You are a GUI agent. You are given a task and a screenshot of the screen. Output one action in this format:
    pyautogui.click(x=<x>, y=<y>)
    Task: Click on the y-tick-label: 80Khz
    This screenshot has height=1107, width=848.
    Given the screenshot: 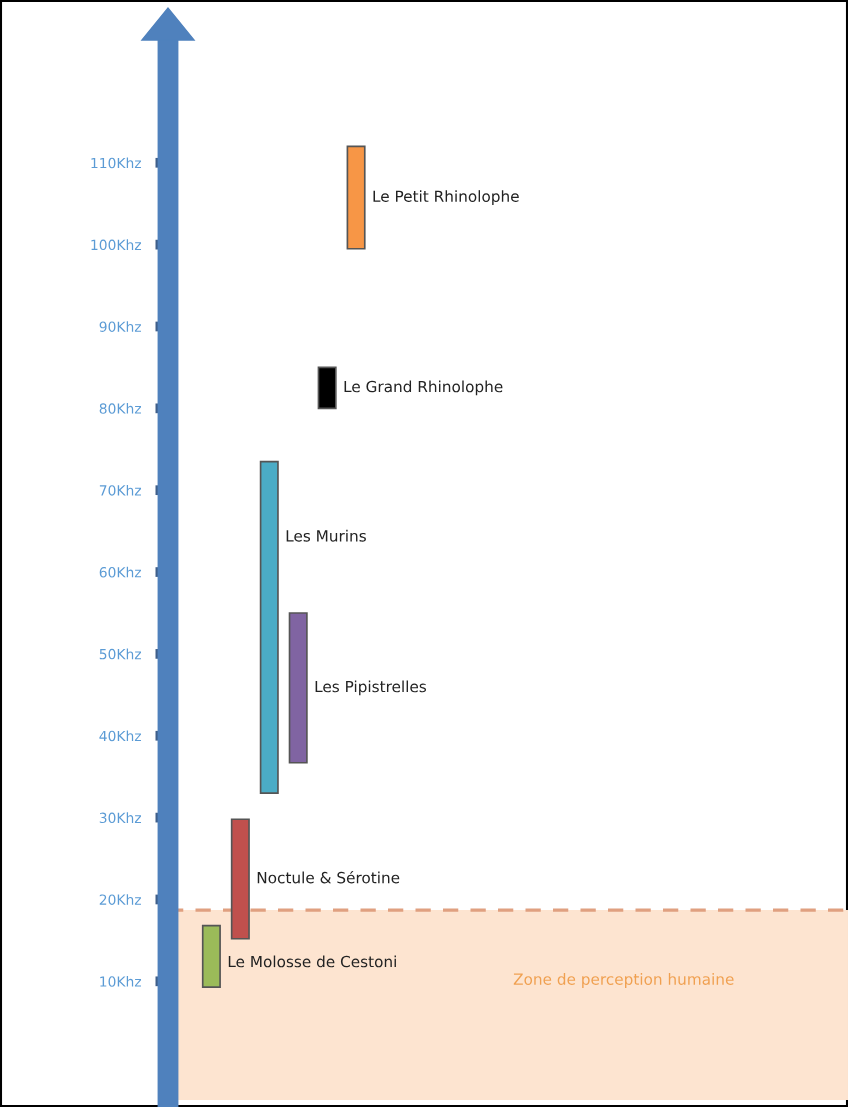 What is the action you would take?
    pyautogui.click(x=120, y=408)
    